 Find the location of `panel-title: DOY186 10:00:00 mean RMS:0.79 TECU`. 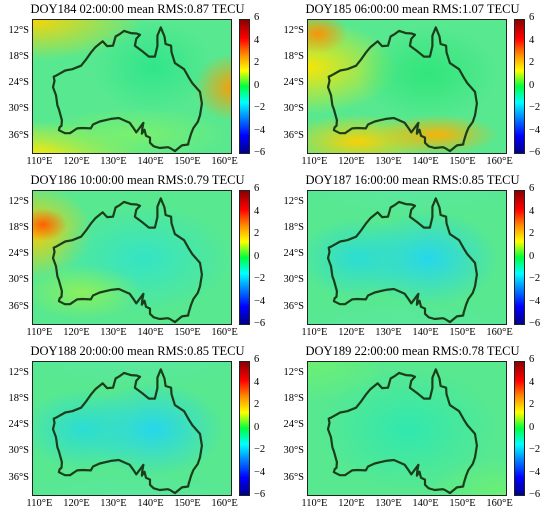

panel-title: DOY186 10:00:00 mean RMS:0.79 TECU is located at coordinates (137, 180).